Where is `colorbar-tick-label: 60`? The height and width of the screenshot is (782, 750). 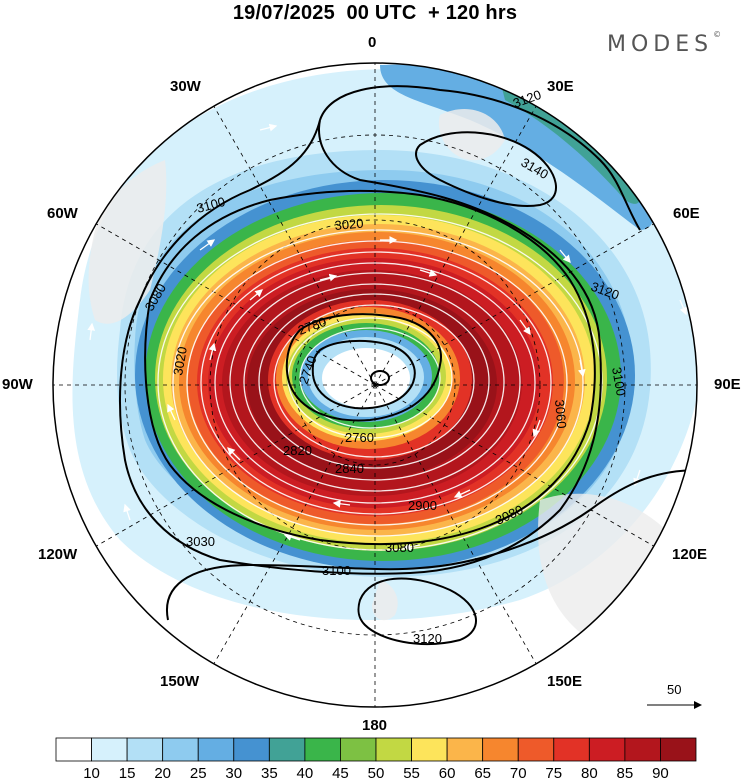 colorbar-tick-label: 60 is located at coordinates (447, 773).